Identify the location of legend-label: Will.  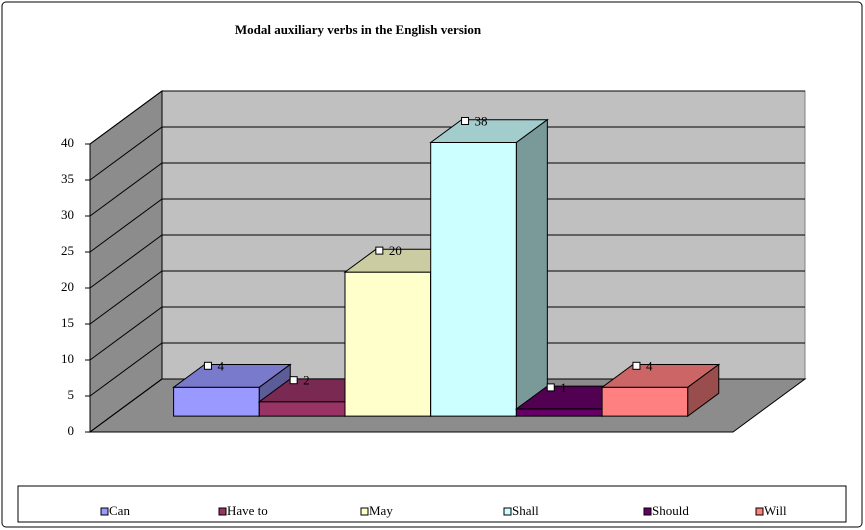
(775, 510).